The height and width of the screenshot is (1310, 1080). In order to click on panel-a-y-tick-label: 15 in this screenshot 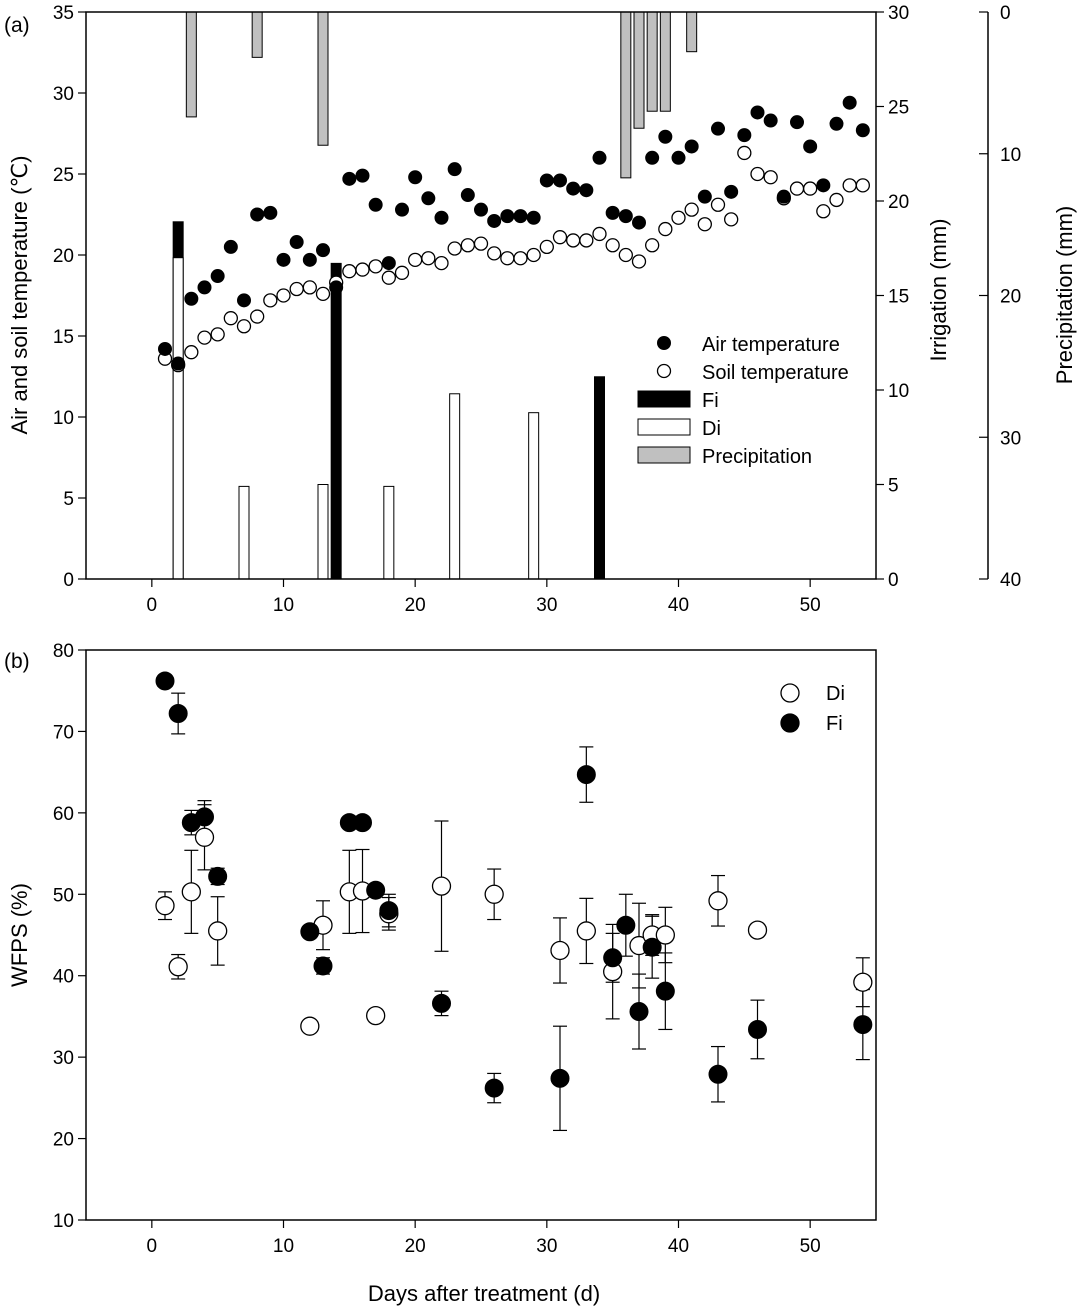, I will do `click(63, 337)`.